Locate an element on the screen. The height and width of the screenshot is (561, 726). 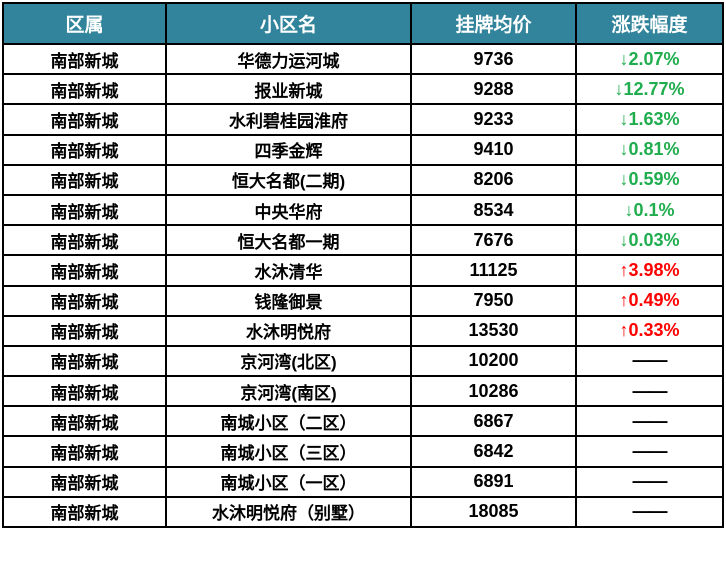
table-row: 南部新城 华德力运河城 9736 ↓2.07% is located at coordinates (363, 59).